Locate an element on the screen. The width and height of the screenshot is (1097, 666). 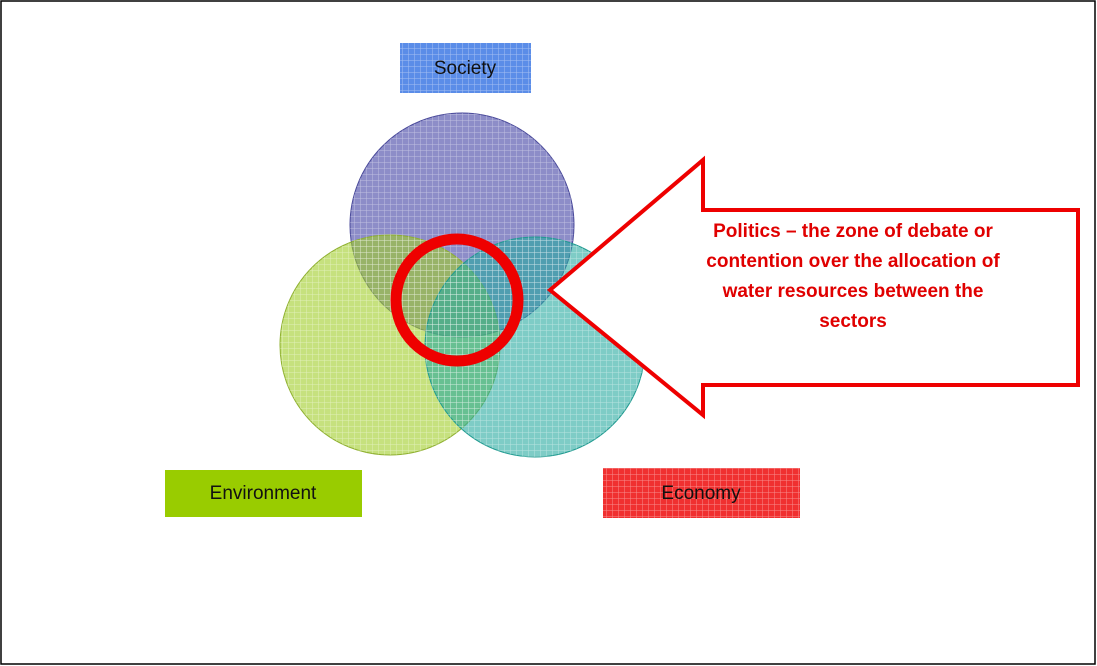
economy-label: Economy is located at coordinates (701, 493).